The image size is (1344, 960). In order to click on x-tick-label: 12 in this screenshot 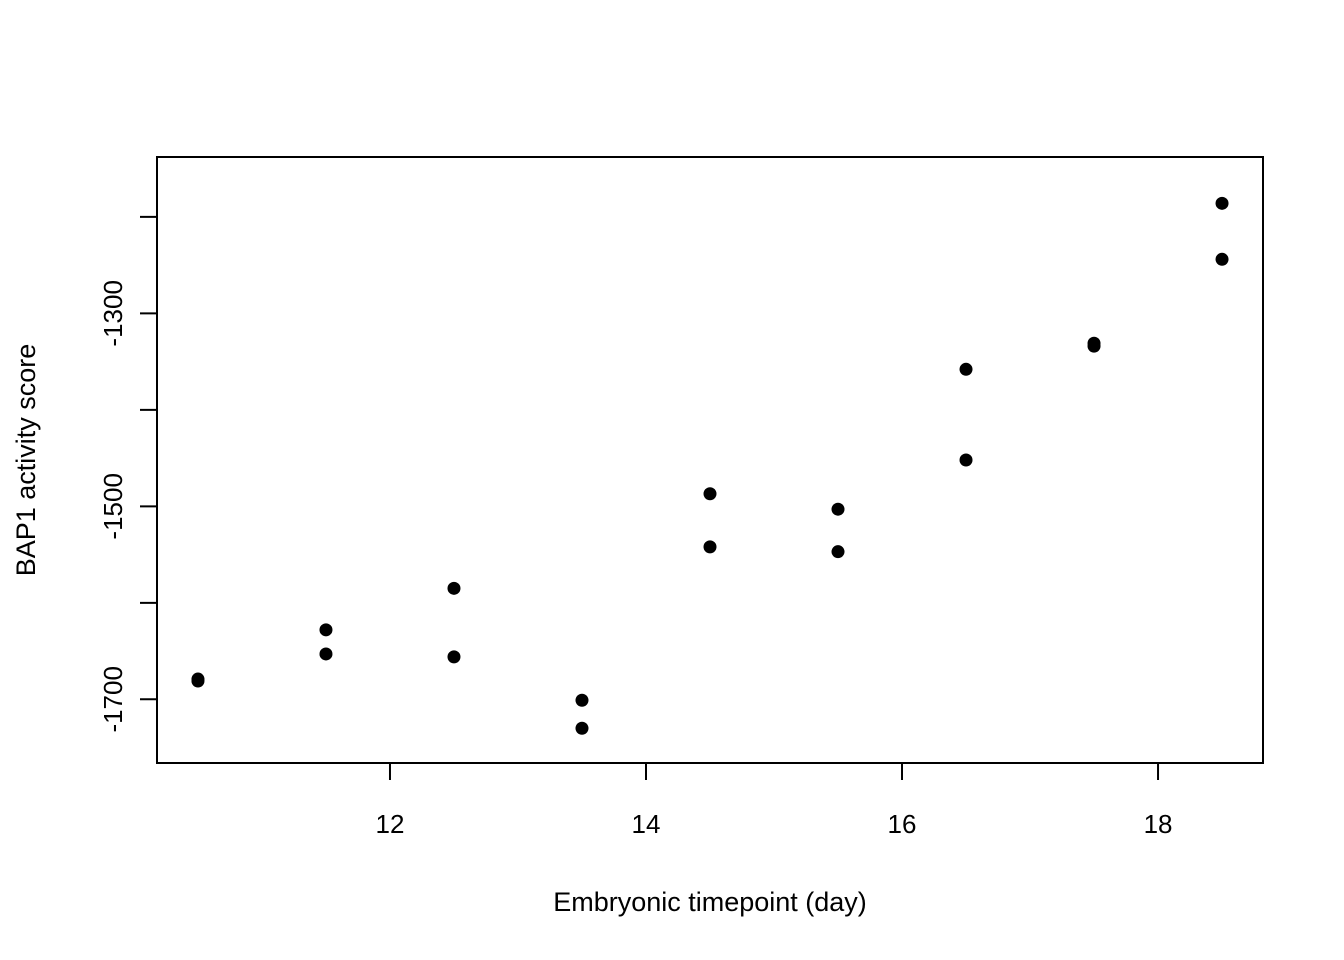, I will do `click(390, 824)`.